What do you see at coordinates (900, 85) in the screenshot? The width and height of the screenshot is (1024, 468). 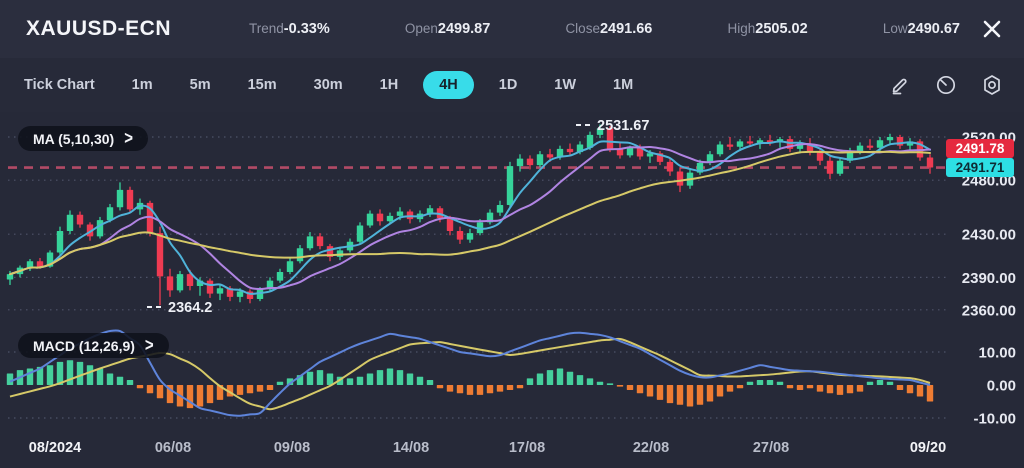 I see `draw-icon` at bounding box center [900, 85].